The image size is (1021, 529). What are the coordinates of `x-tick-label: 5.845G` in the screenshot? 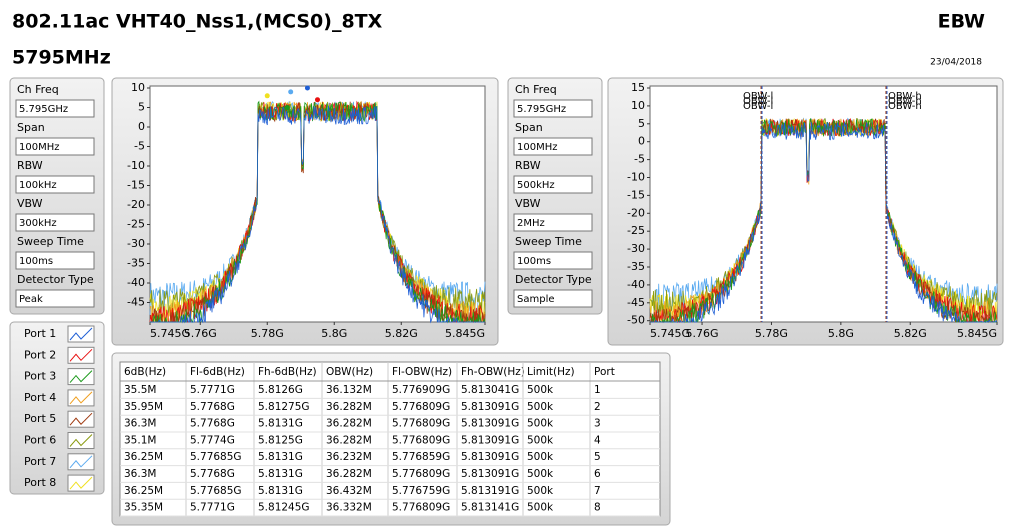 It's located at (465, 333).